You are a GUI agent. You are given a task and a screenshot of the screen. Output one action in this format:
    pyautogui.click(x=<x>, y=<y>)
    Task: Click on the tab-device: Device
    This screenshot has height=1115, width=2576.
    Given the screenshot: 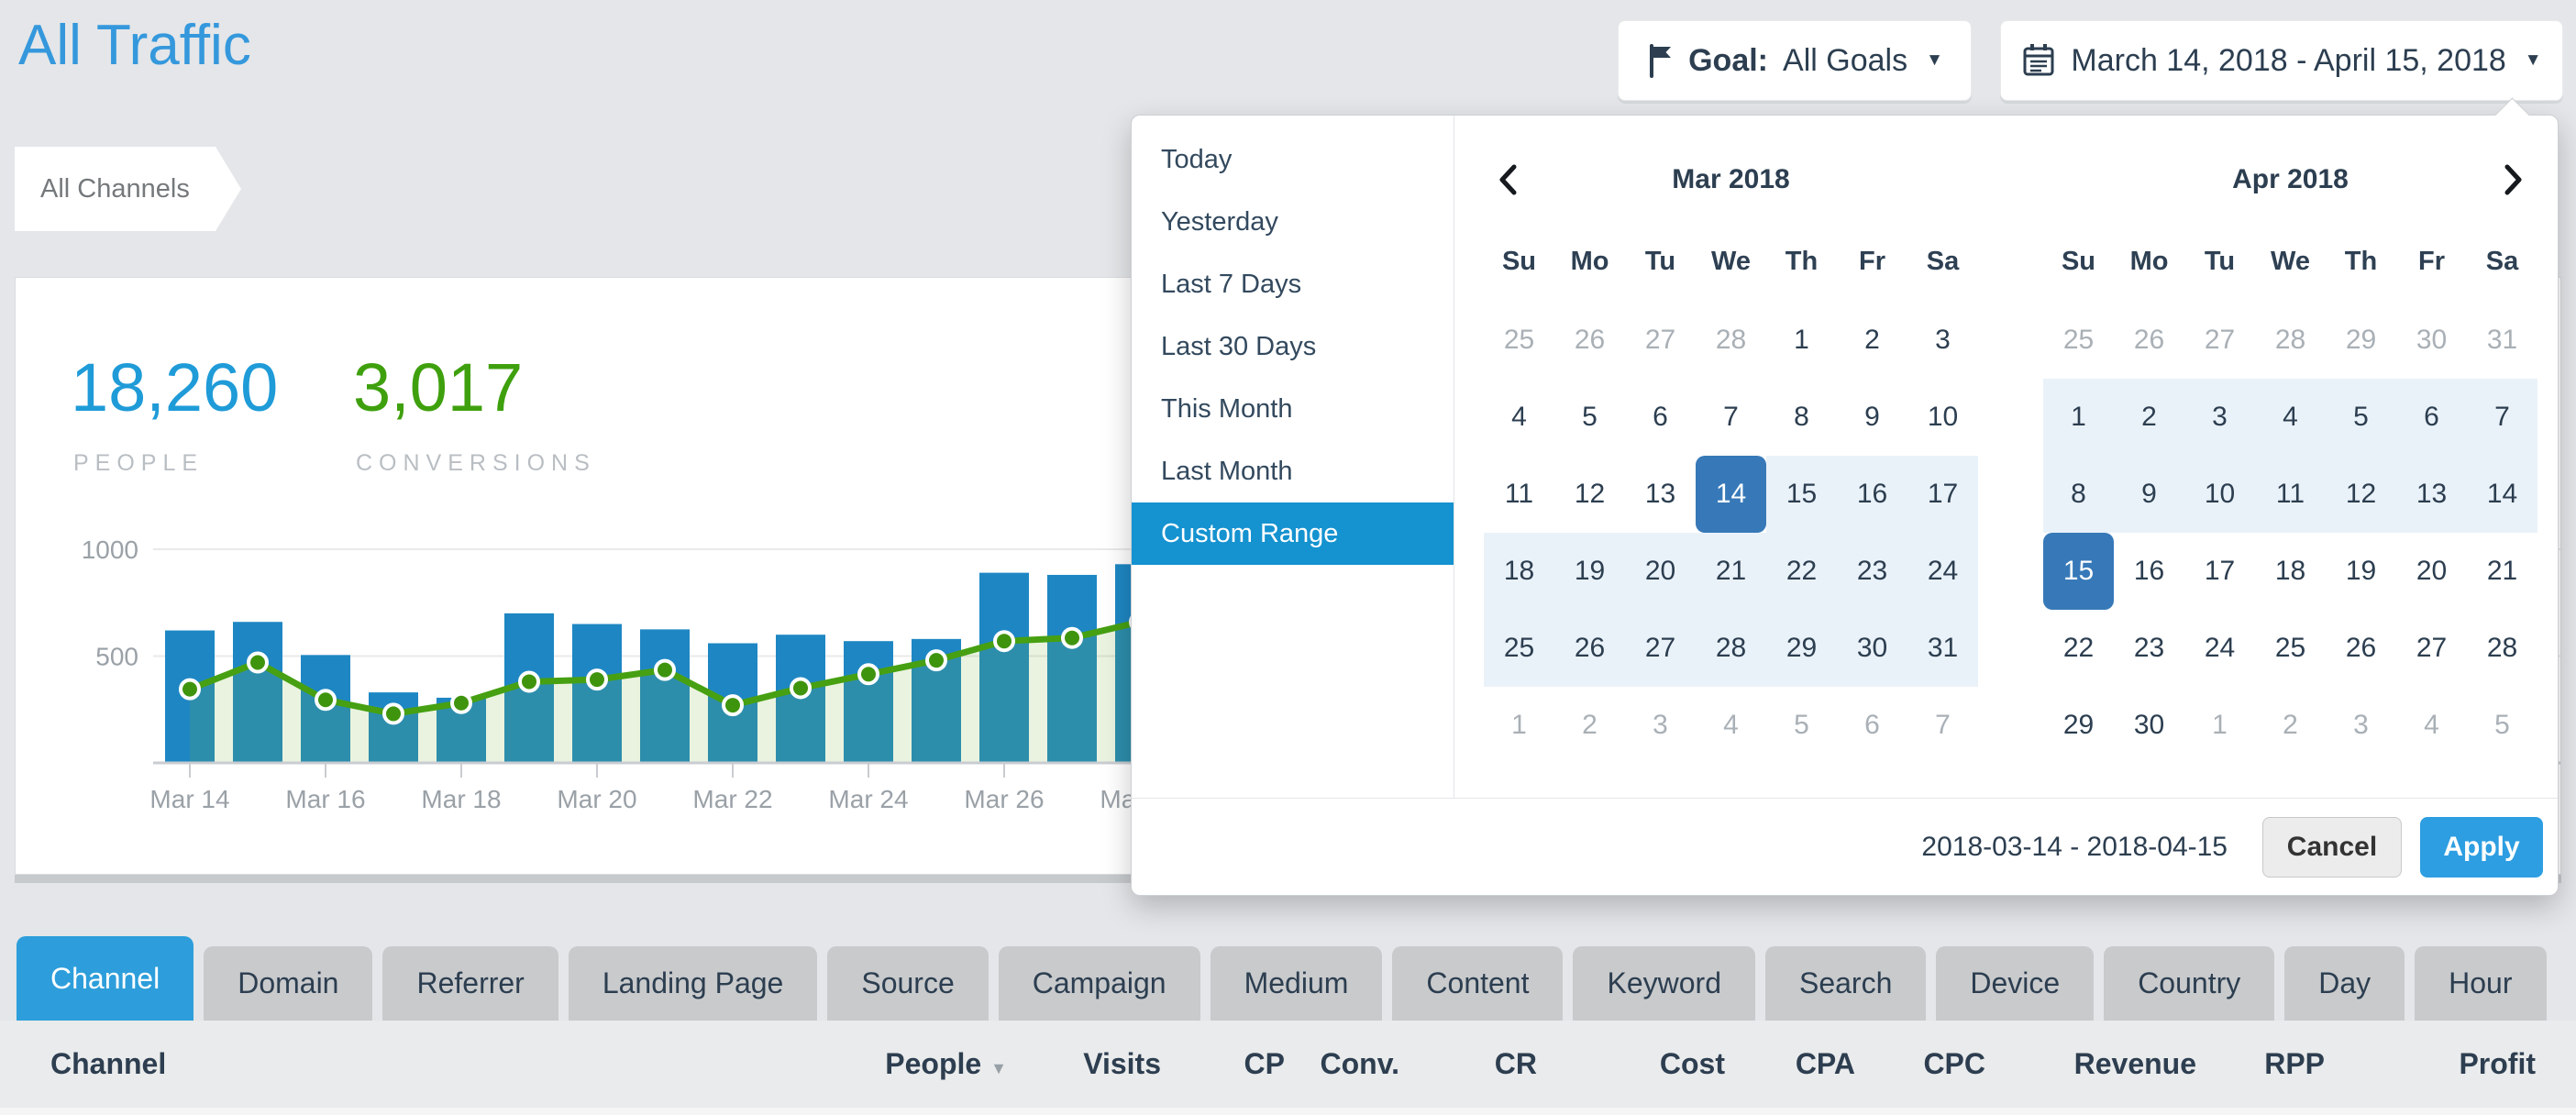 What is the action you would take?
    pyautogui.click(x=2015, y=983)
    